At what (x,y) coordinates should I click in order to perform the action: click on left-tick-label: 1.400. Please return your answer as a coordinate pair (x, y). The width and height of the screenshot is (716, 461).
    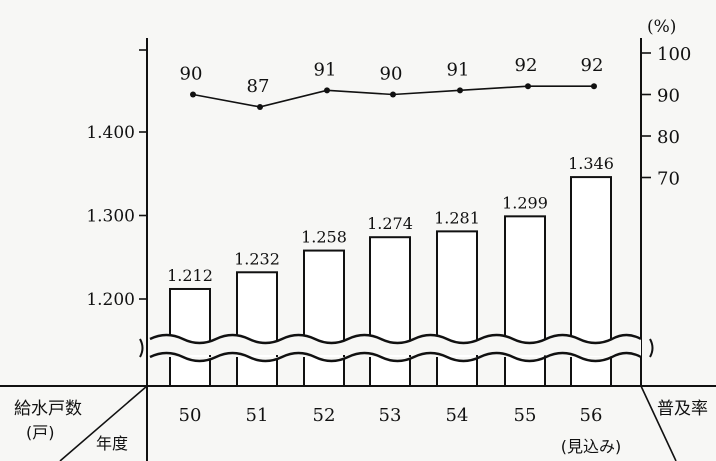
    Looking at the image, I should click on (110, 133).